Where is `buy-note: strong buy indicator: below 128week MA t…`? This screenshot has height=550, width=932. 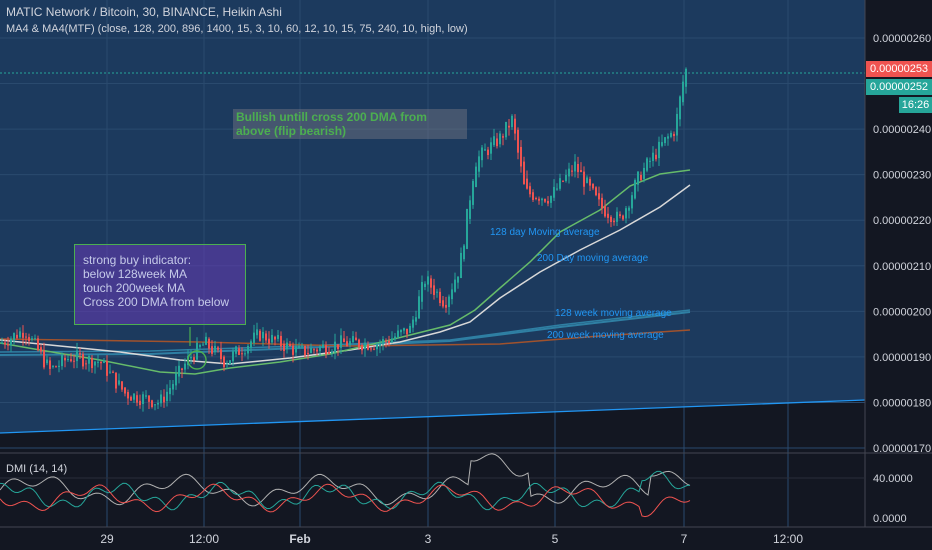 buy-note: strong buy indicator: below 128week MA t… is located at coordinates (160, 284).